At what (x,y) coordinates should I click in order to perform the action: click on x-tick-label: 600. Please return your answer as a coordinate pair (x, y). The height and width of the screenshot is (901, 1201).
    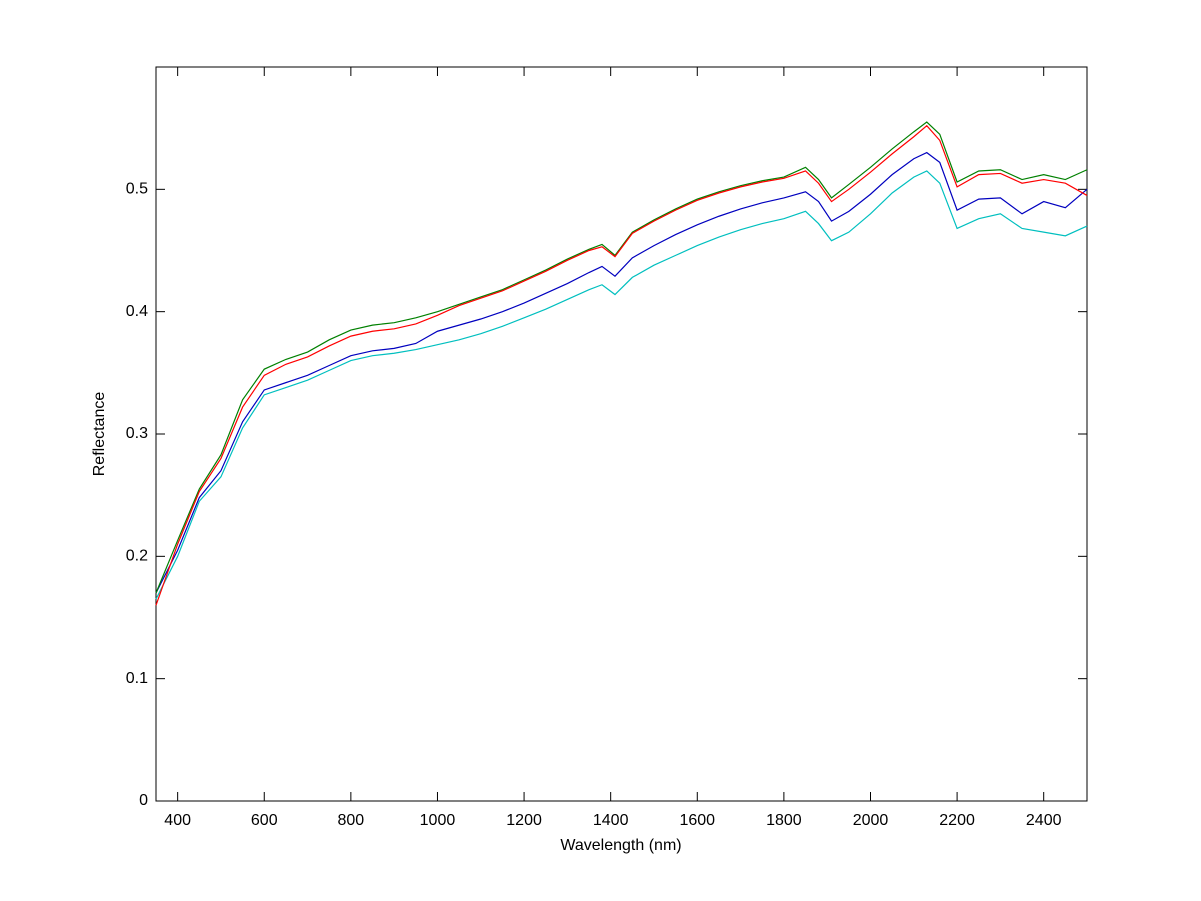
    Looking at the image, I should click on (264, 820).